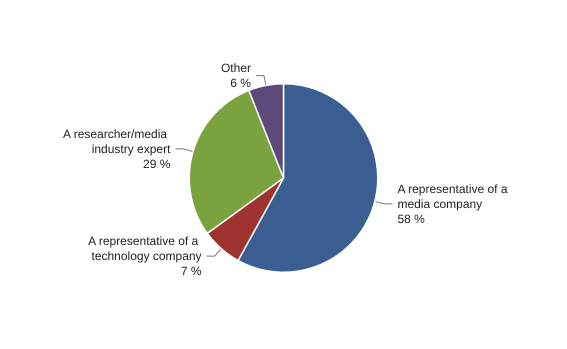  What do you see at coordinates (235, 68) in the screenshot?
I see `slice-label: Other` at bounding box center [235, 68].